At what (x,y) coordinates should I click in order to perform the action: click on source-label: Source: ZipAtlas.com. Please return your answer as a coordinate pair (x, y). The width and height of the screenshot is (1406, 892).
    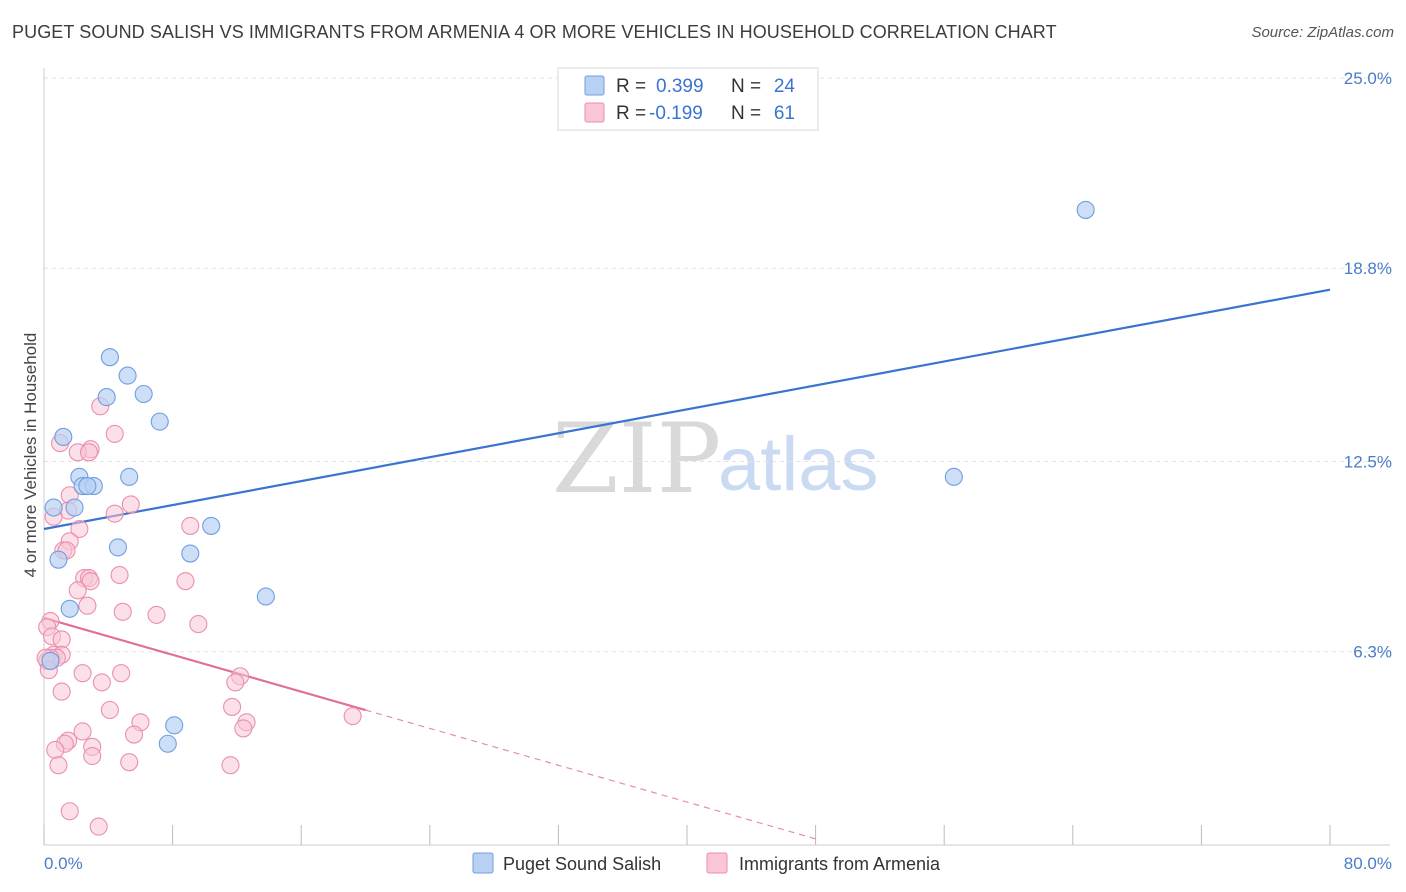
    Looking at the image, I should click on (1322, 32).